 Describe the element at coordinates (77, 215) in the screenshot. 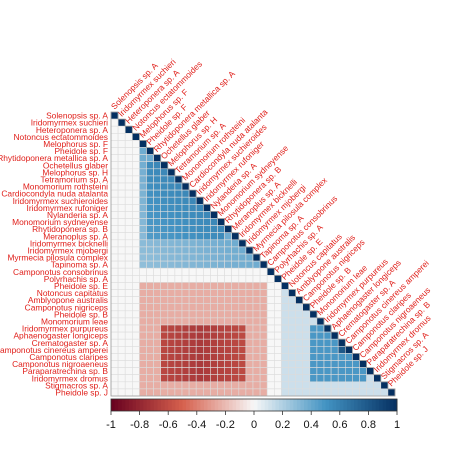

I see `row-label: Nylanderia sp. A` at that location.